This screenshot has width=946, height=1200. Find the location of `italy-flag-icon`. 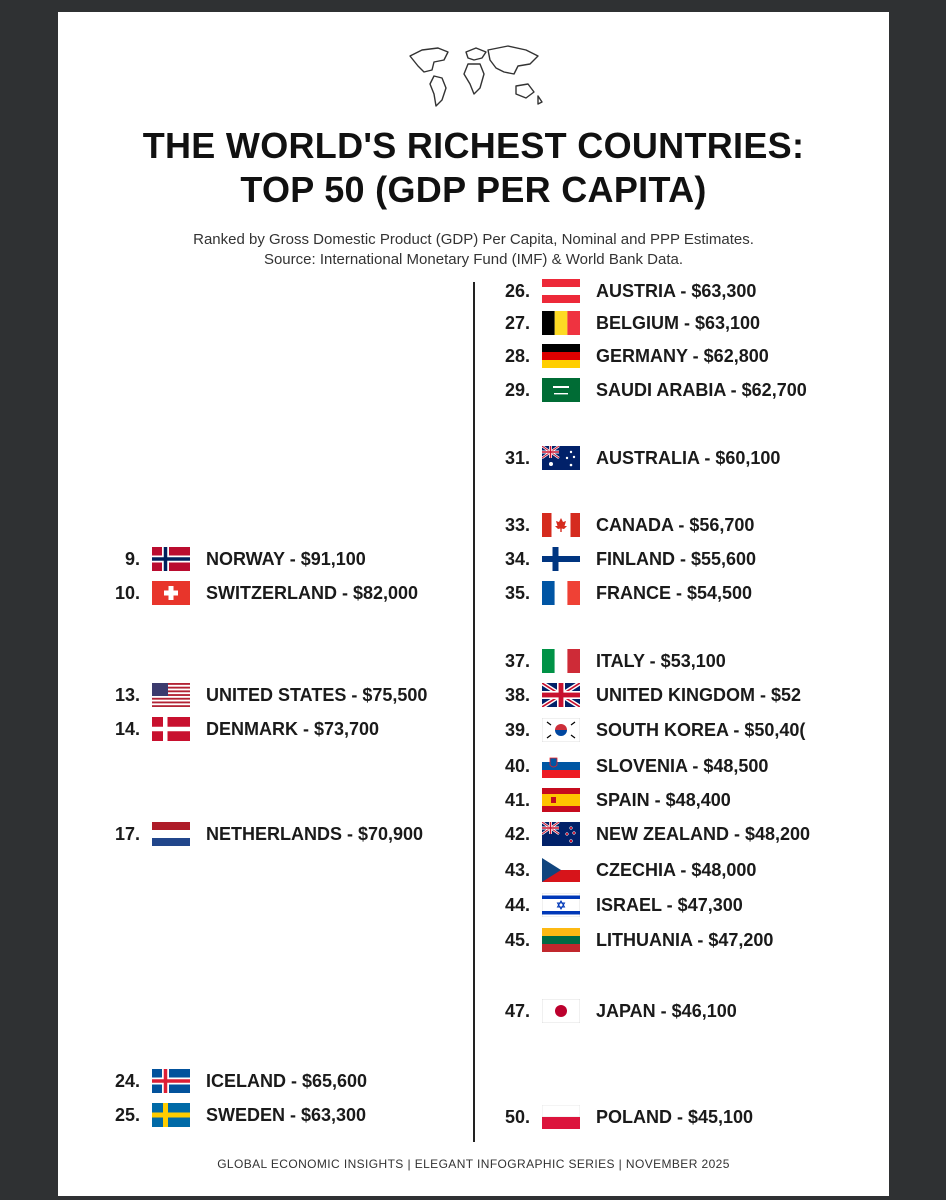

italy-flag-icon is located at coordinates (561, 661).